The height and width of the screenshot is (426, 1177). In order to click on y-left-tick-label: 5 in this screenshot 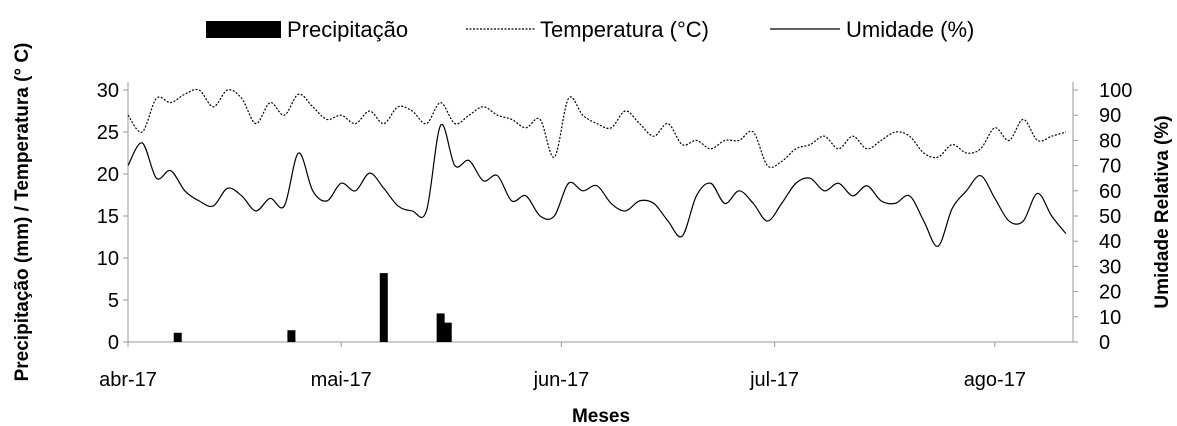, I will do `click(113, 301)`.